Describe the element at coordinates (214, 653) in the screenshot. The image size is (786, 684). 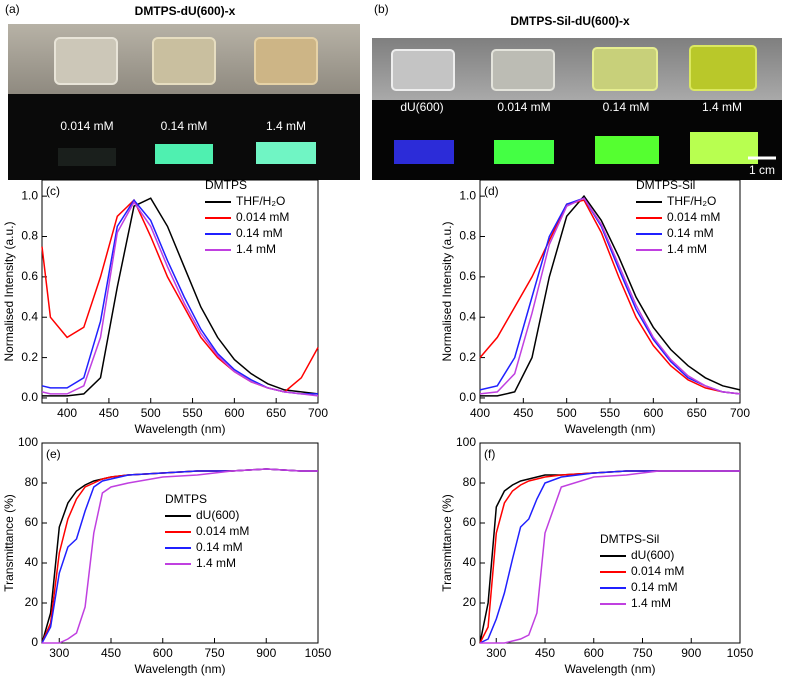
I see `x-tick-label: 750` at that location.